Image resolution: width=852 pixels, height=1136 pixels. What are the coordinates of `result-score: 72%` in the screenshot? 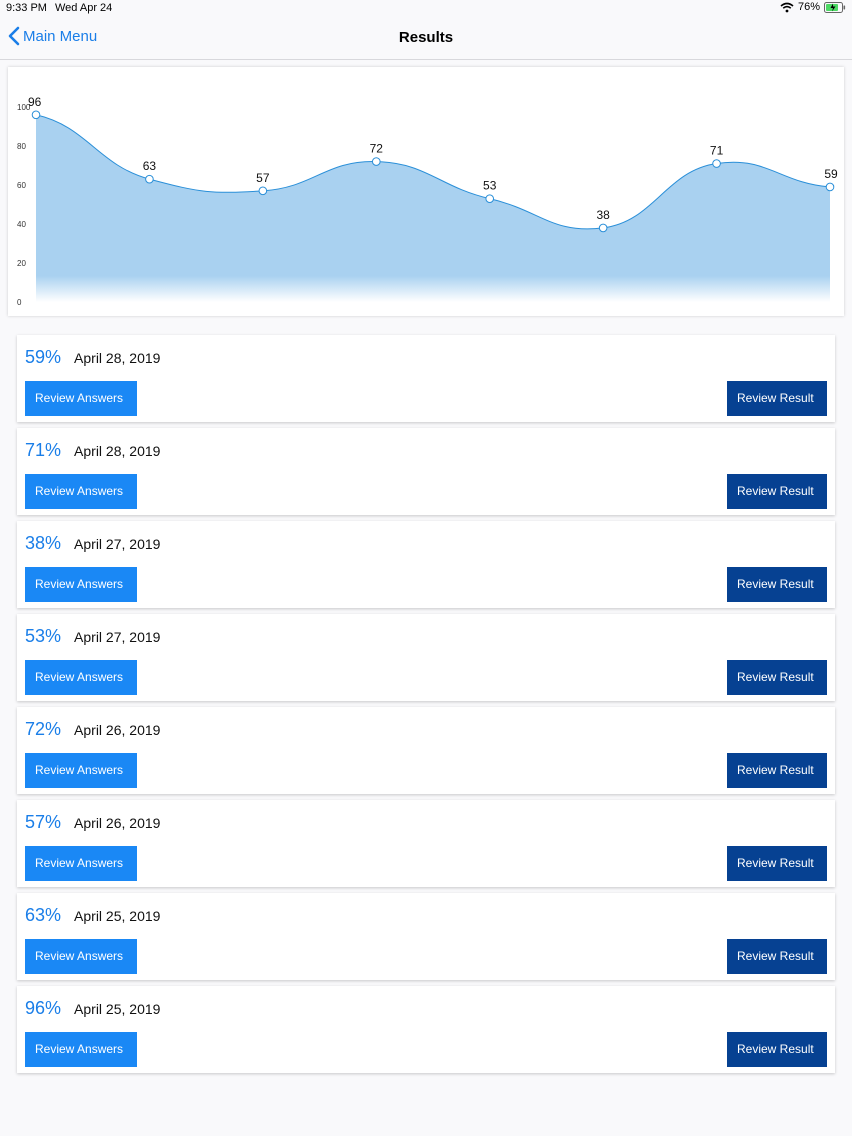 It's located at (43, 729).